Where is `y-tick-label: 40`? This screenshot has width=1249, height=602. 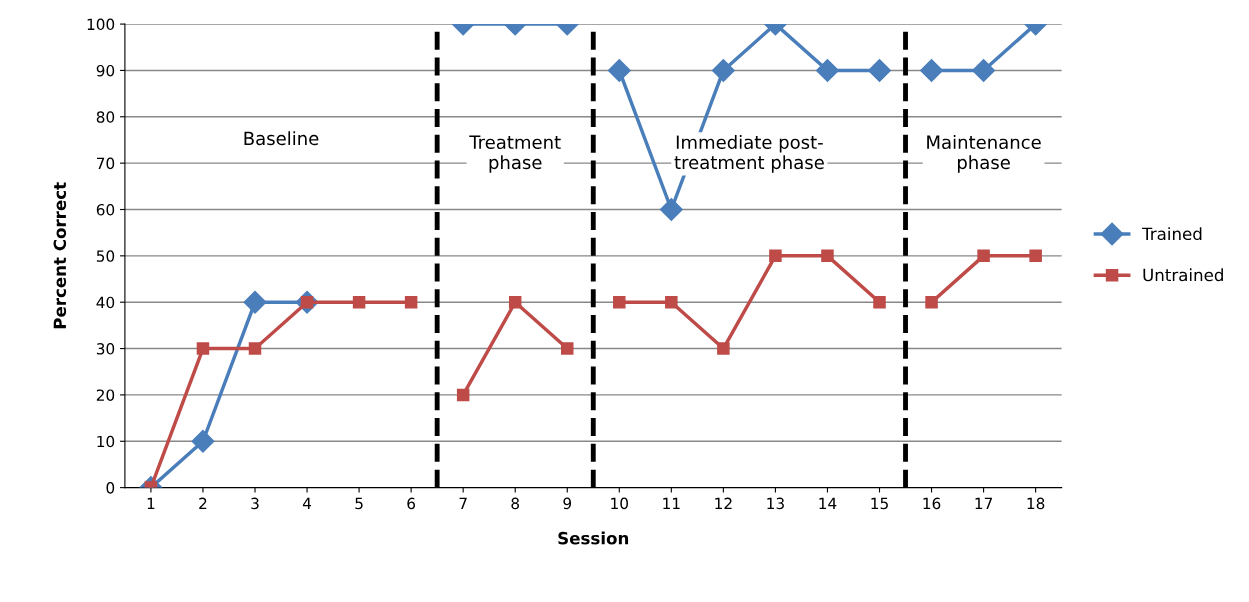 y-tick-label: 40 is located at coordinates (105, 302).